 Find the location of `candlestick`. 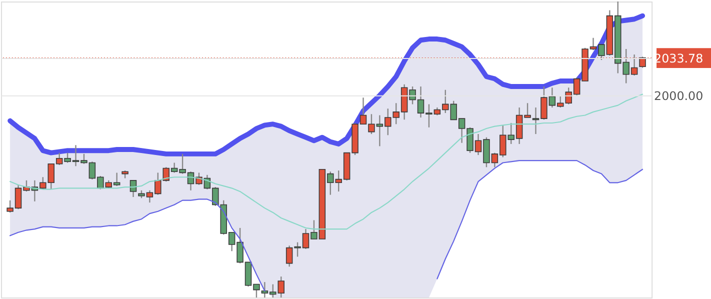

candlestick is located at coordinates (133, 189).